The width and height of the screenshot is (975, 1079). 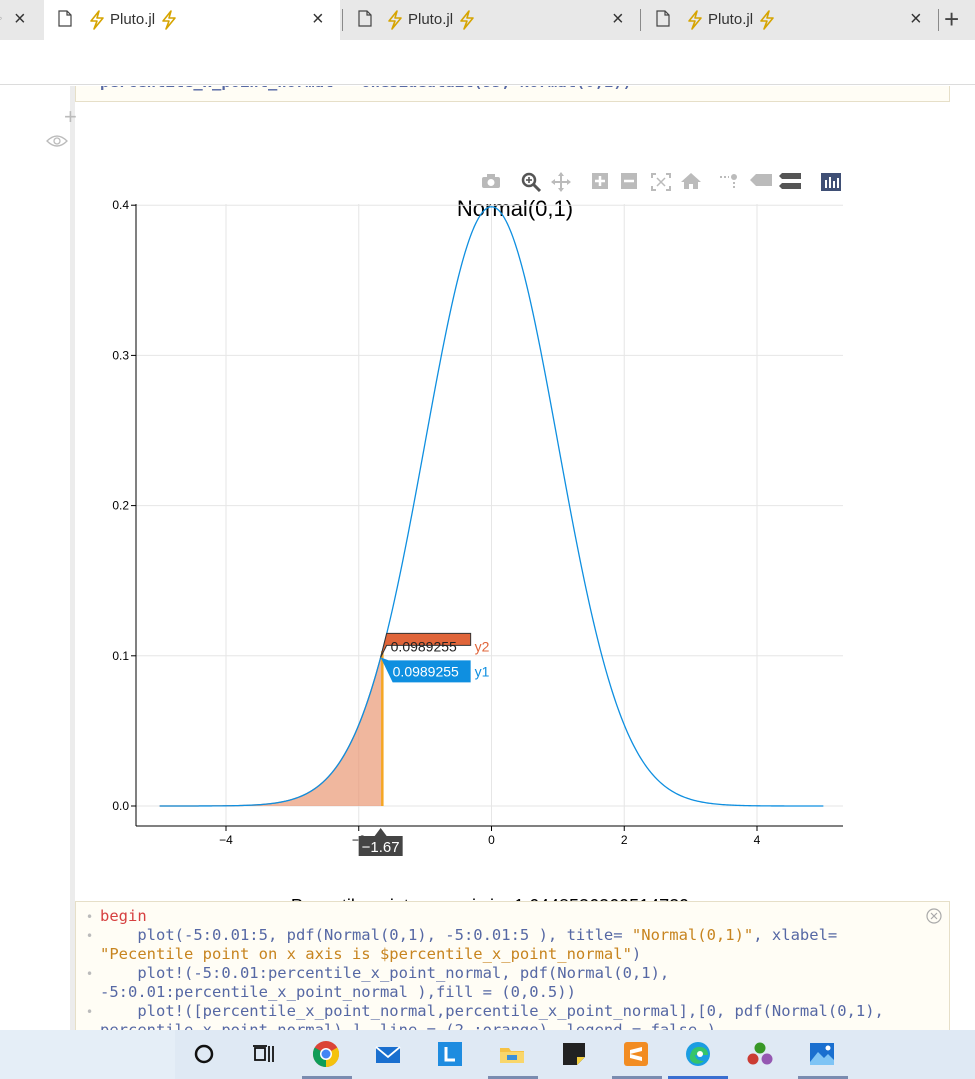 I want to click on hover-compare-icon, so click(x=790, y=181).